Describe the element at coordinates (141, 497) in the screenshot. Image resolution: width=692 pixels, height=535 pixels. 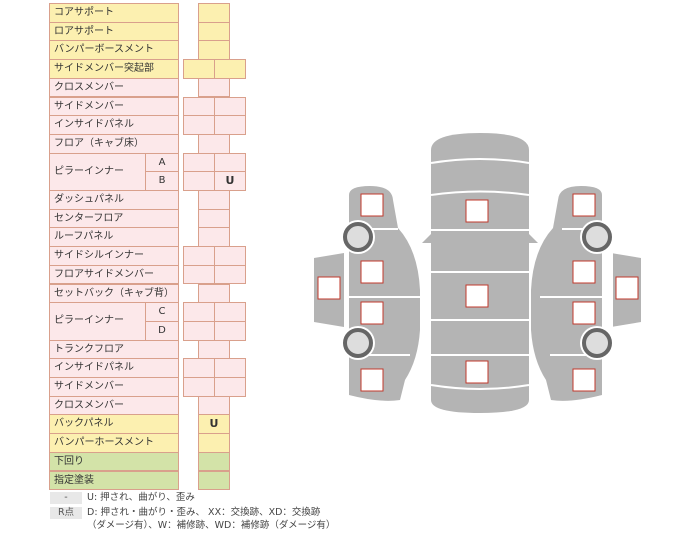
I see `legend-text: U: 押され、曲がり、歪み` at that location.